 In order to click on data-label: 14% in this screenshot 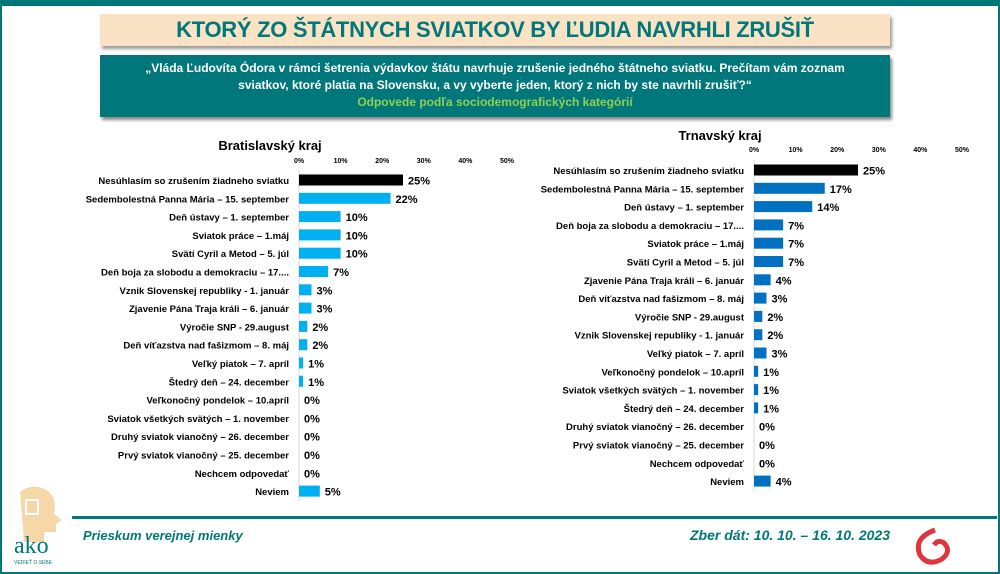, I will do `click(828, 208)`.